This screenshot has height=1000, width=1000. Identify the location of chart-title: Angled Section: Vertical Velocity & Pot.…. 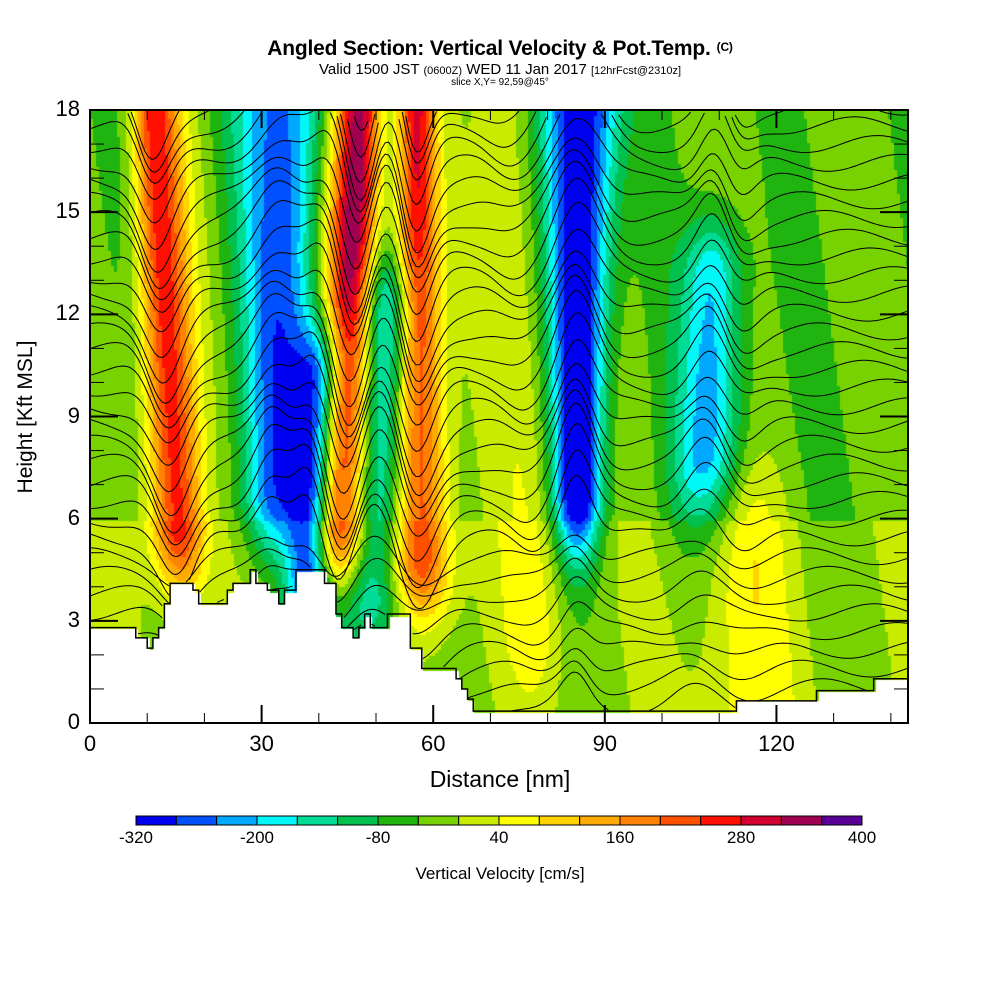
(500, 49).